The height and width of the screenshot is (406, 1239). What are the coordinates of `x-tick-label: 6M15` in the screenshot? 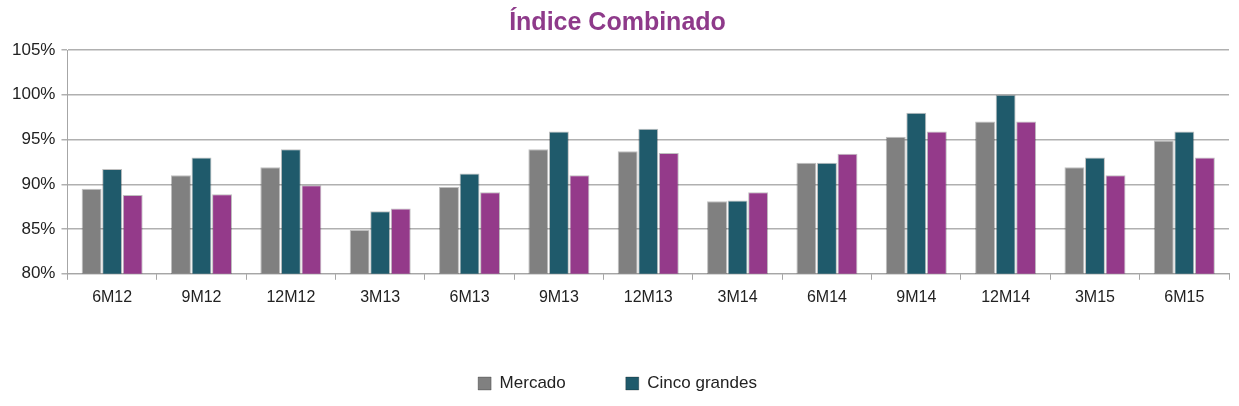 It's located at (1184, 296).